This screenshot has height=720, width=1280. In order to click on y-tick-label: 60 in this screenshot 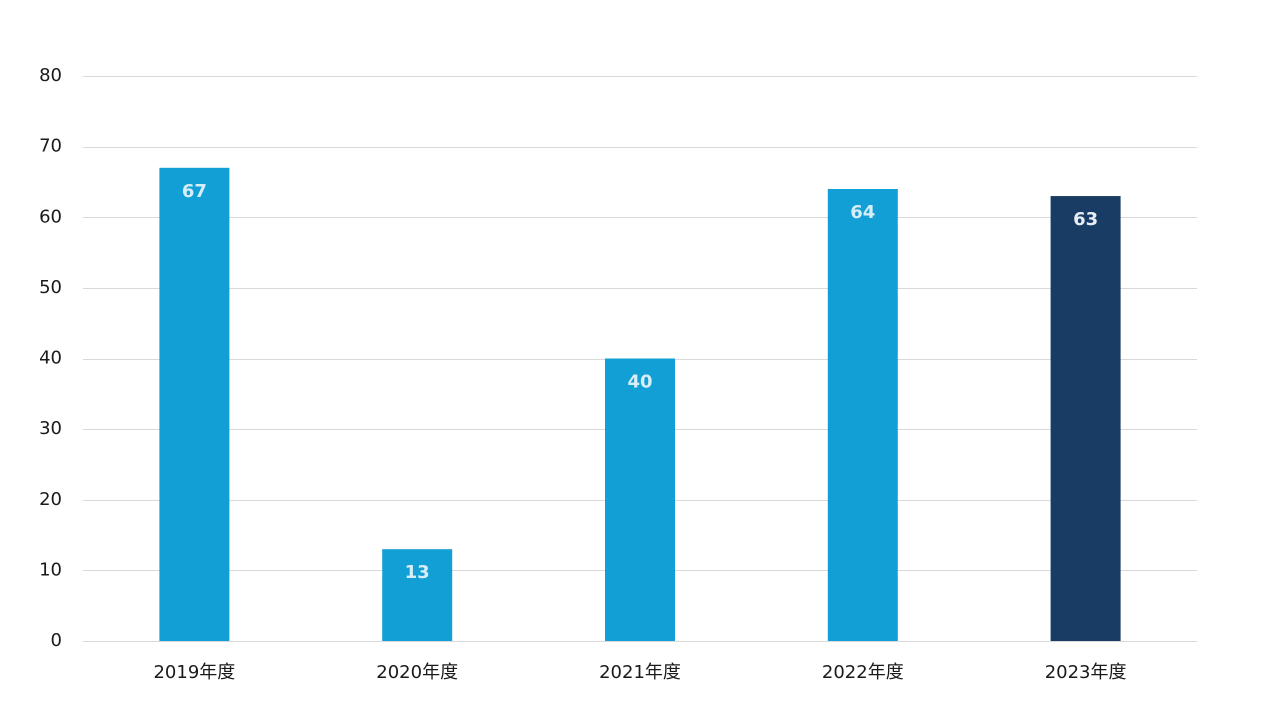, I will do `click(50, 216)`.